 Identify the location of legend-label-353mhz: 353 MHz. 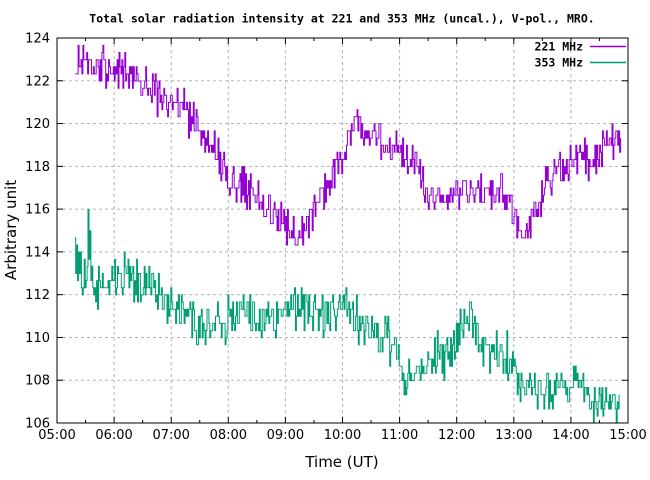
(559, 63).